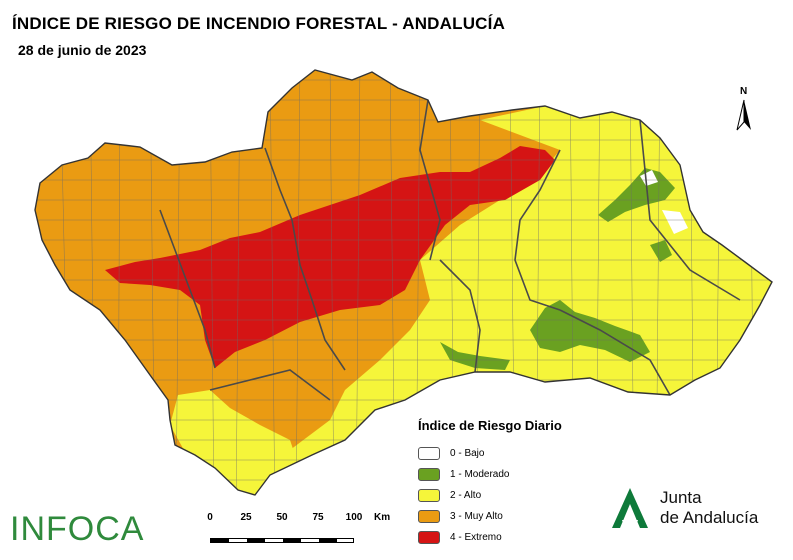 This screenshot has width=793, height=560. I want to click on scale-tick-label: 50, so click(282, 517).